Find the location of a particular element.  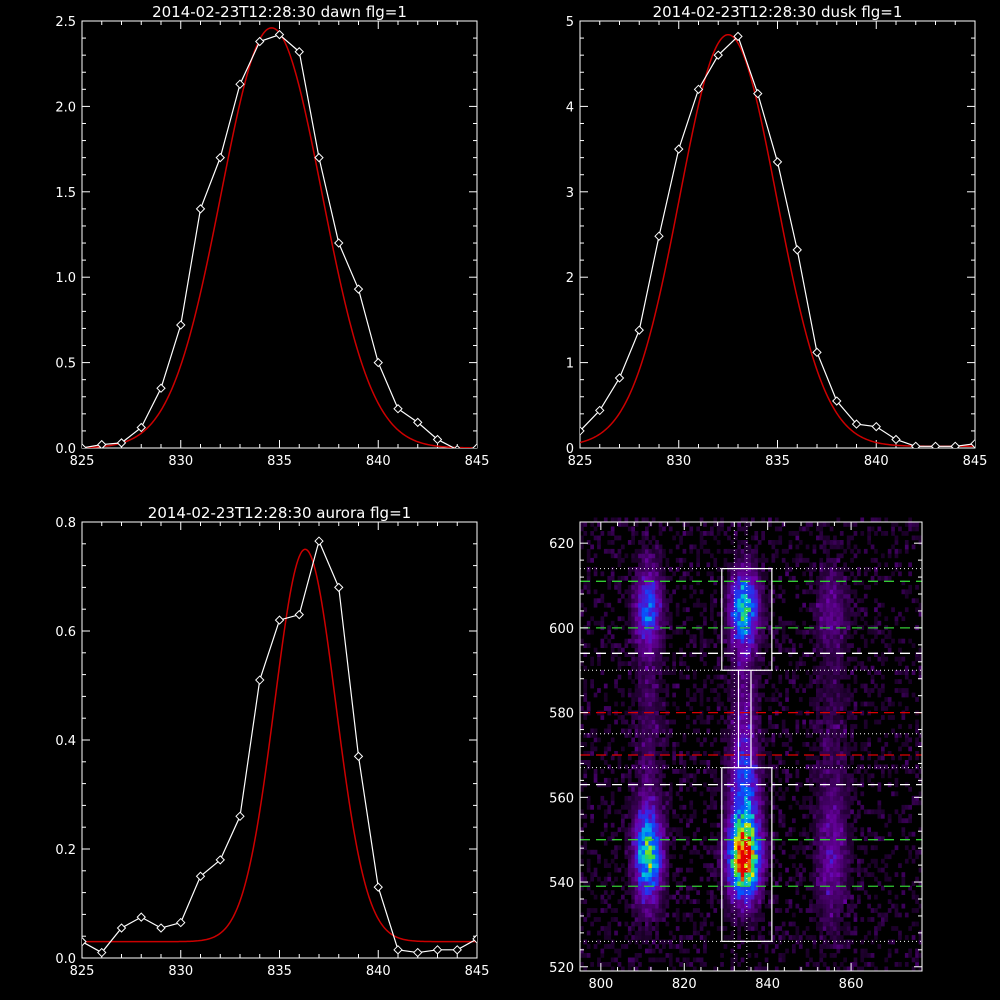

y-tick-label: 1.5 is located at coordinates (65, 193).